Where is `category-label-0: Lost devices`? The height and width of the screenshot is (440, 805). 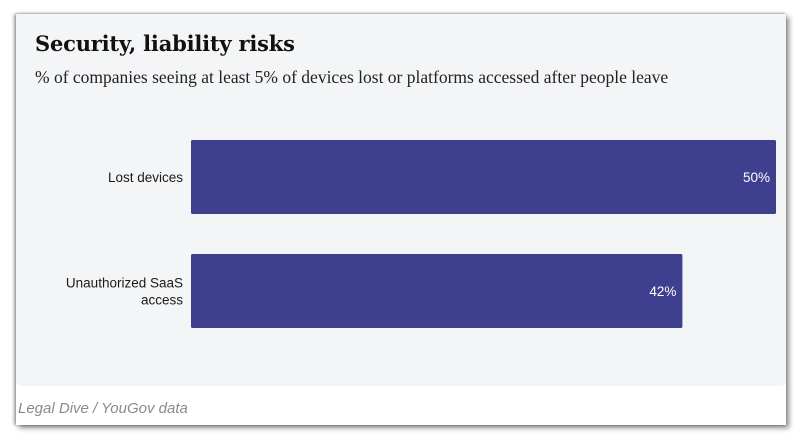
category-label-0: Lost devices is located at coordinates (145, 177).